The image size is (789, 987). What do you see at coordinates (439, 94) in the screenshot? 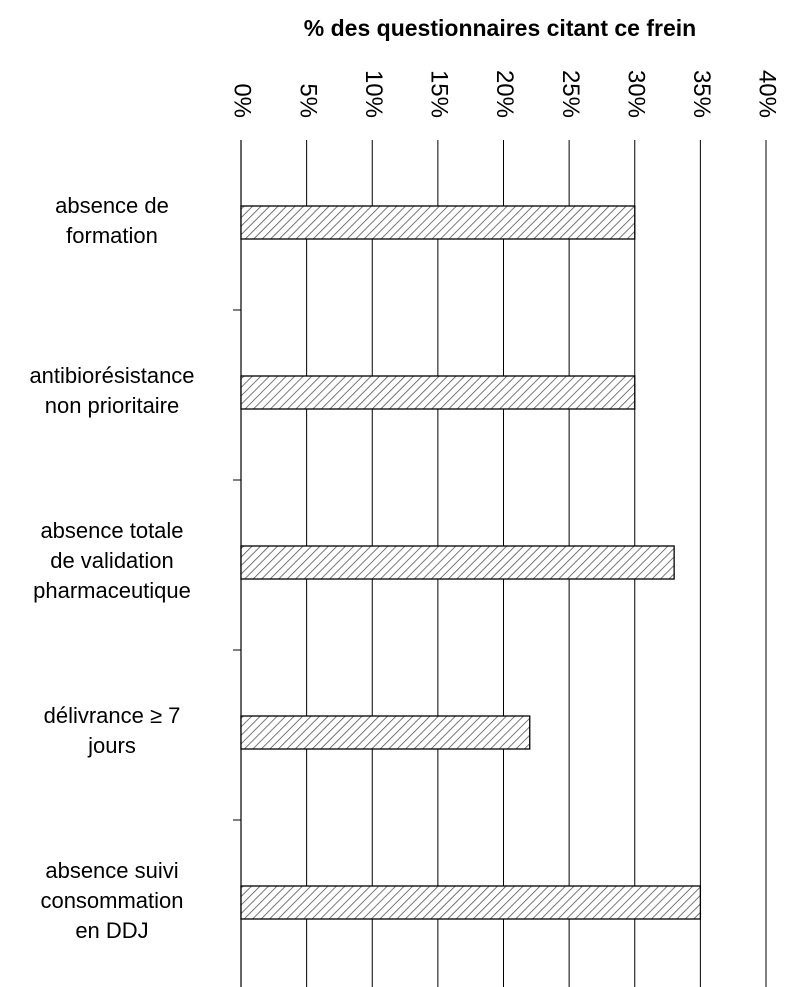
I see `x-tick-label: 15%` at bounding box center [439, 94].